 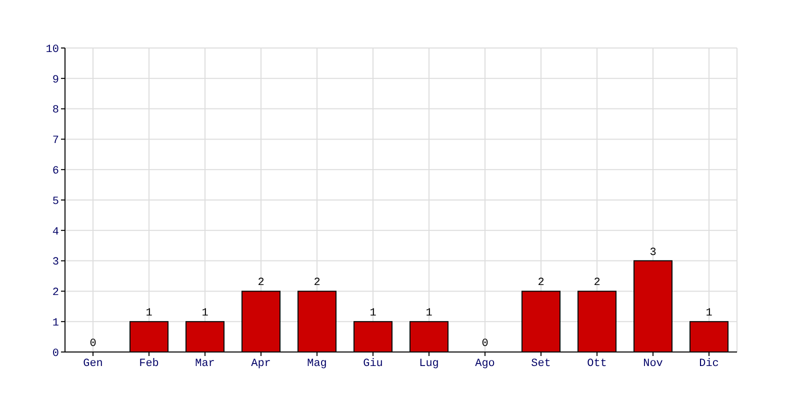 What do you see at coordinates (55, 141) in the screenshot?
I see `y-tick-label: 7` at bounding box center [55, 141].